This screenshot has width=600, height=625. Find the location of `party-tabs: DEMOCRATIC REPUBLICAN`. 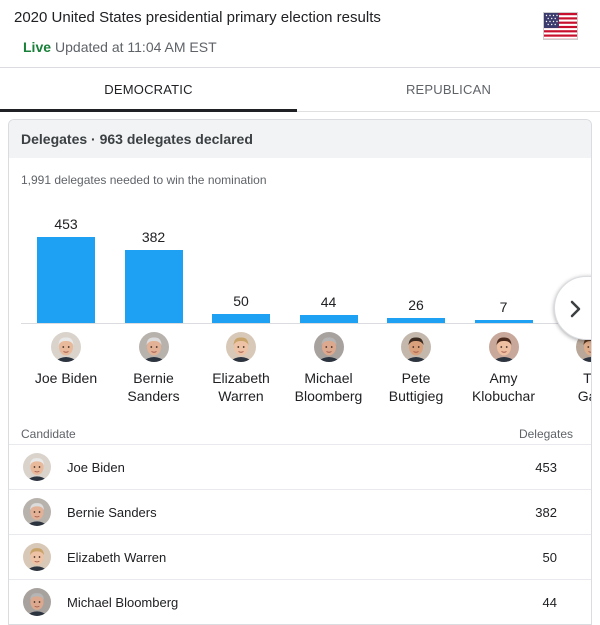

party-tabs: DEMOCRATIC REPUBLICAN is located at coordinates (300, 90).